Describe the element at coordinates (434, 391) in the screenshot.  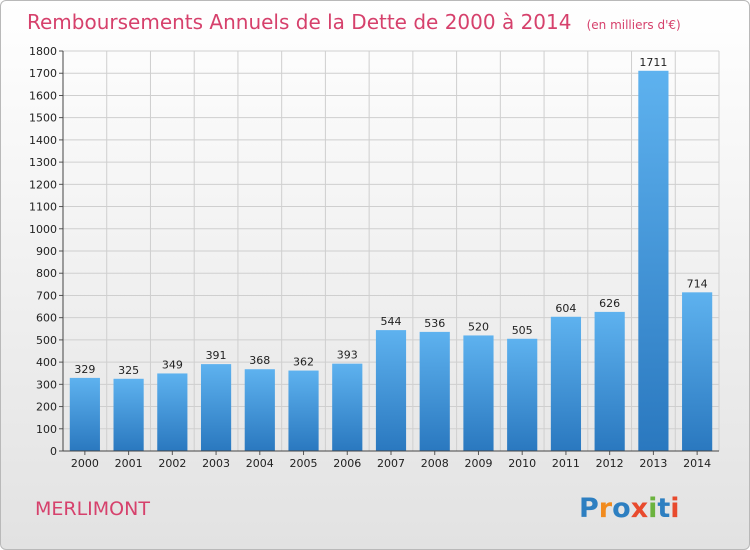
I see `bar-2008` at that location.